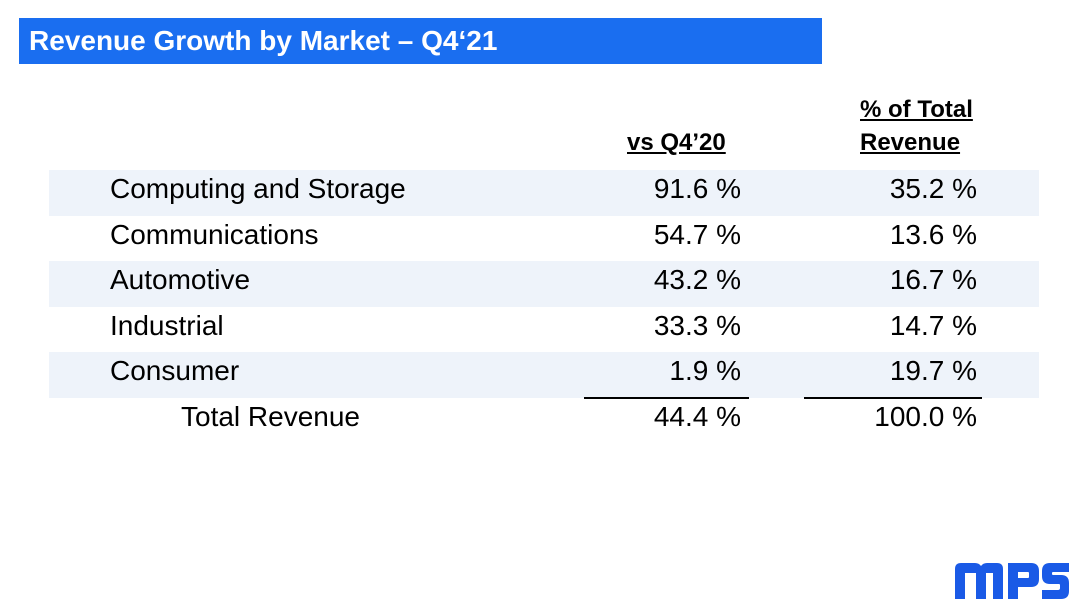  I want to click on growth-total-rule, so click(666, 398).